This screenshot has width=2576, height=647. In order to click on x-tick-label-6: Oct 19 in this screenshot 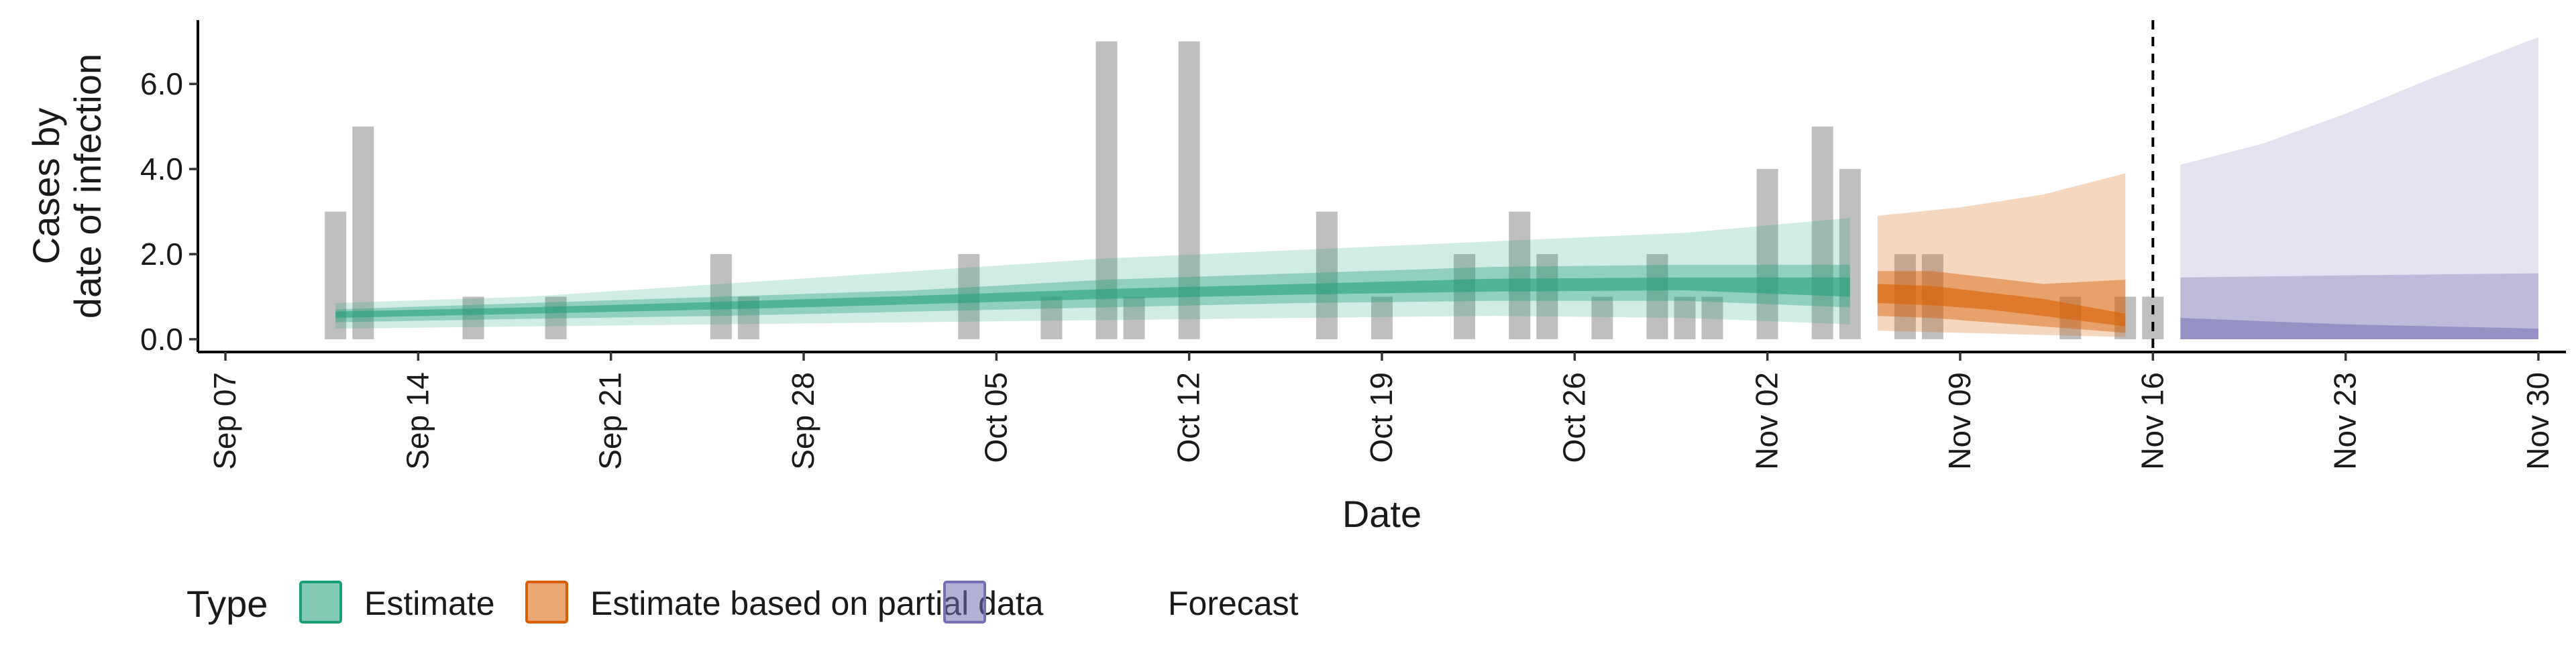, I will do `click(1381, 417)`.